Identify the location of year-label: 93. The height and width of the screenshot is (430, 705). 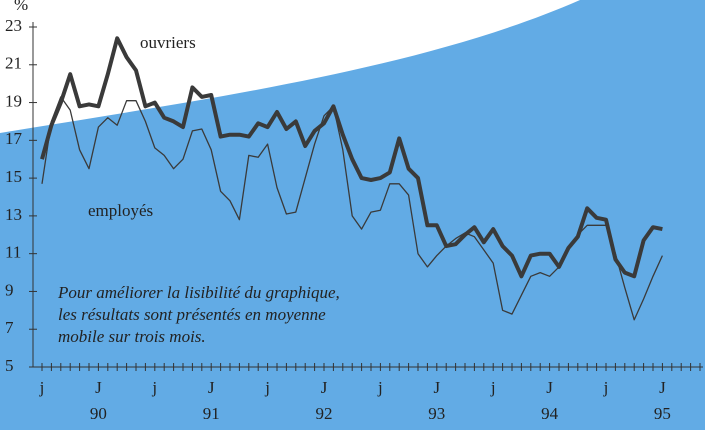
(436, 413).